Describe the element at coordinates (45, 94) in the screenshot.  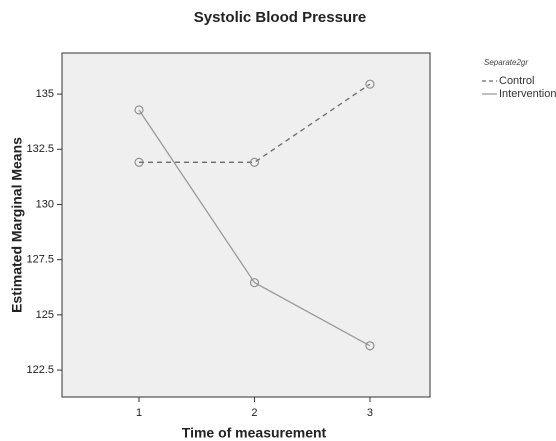
I see `y-tick-label: 135` at that location.